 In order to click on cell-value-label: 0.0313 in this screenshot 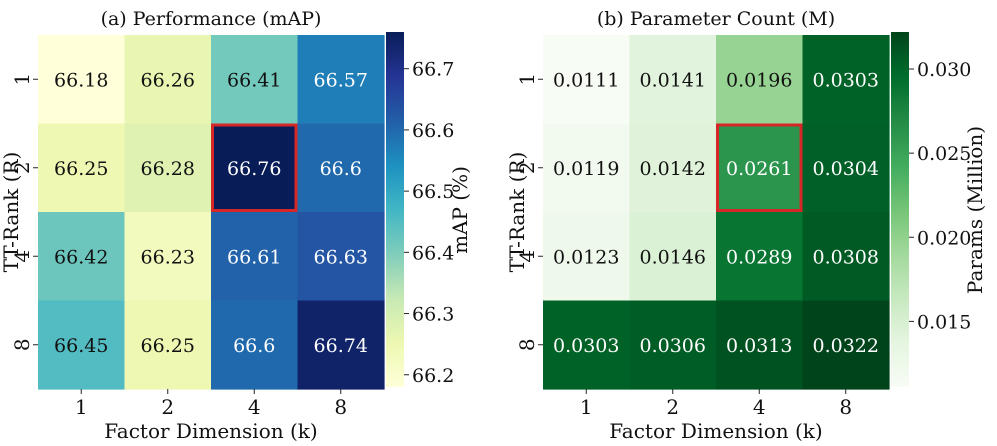, I will do `click(759, 346)`.